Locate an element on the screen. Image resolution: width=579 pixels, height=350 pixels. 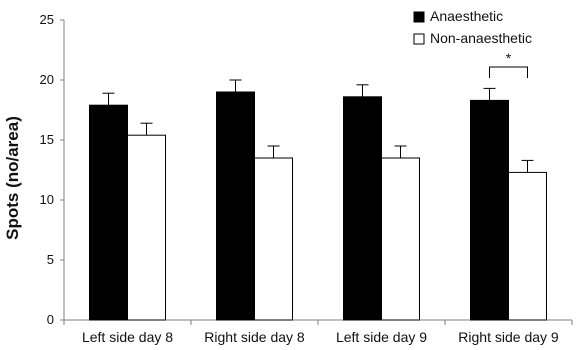
significance-bracket is located at coordinates (508, 72).